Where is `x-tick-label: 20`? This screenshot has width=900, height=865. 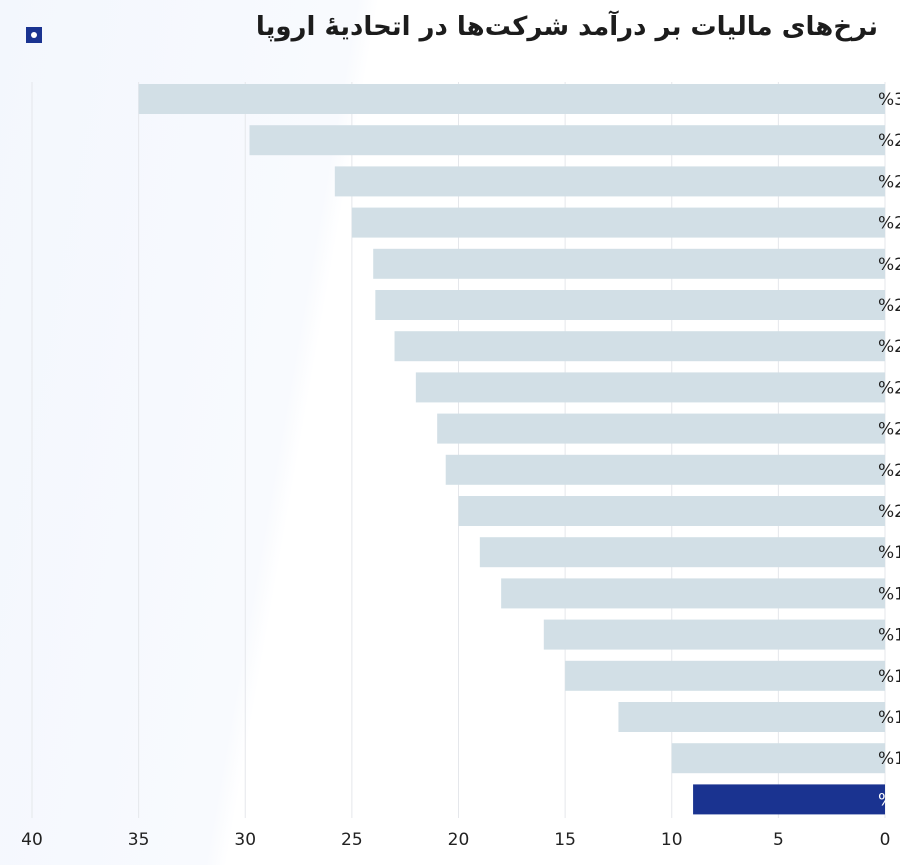
x-tick-label: 20 is located at coordinates (459, 840).